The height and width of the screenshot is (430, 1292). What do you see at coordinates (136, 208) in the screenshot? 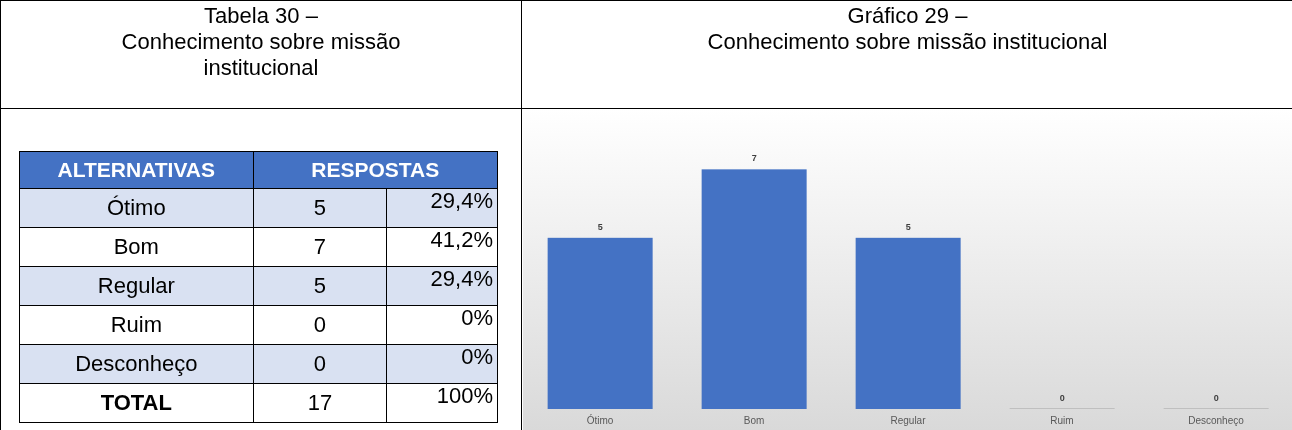
I see `category-label: Ótimo` at bounding box center [136, 208].